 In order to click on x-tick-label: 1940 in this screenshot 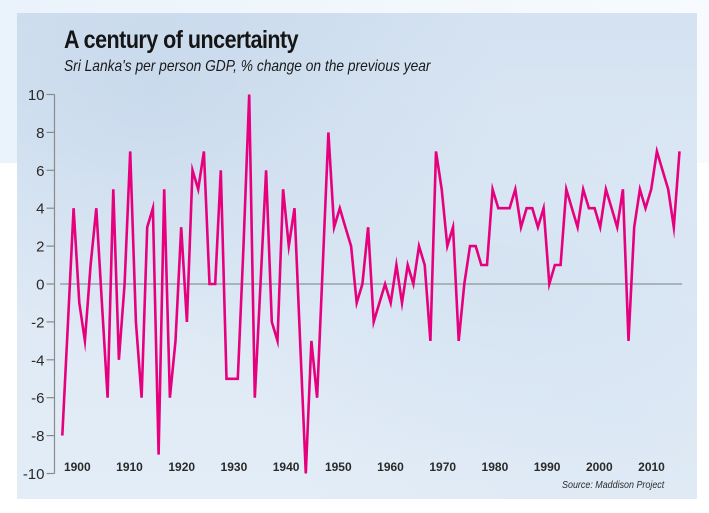, I will do `click(286, 467)`.